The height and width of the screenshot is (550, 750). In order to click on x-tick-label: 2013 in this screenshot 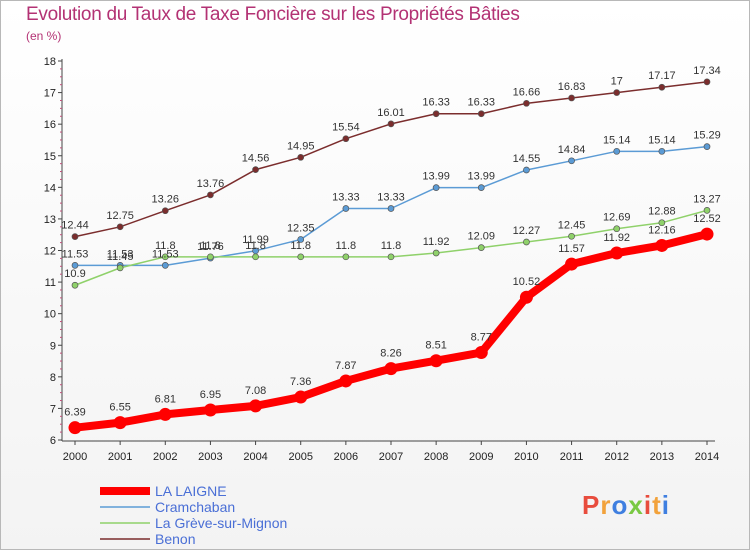, I will do `click(662, 457)`.